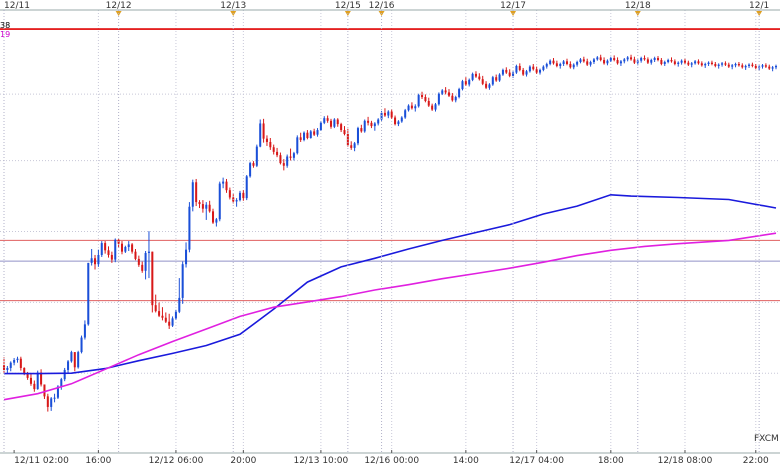 This screenshot has height=466, width=780. What do you see at coordinates (759, 6) in the screenshot?
I see `top-date-label: 12/1` at bounding box center [759, 6].